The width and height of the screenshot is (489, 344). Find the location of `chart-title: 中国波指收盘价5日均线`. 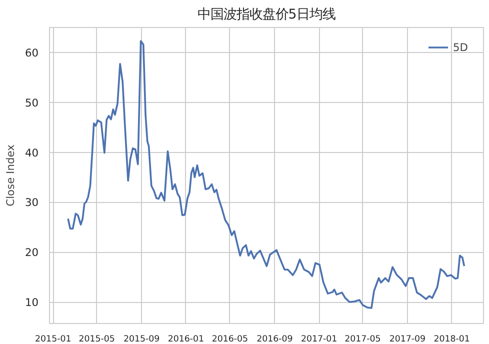

chart-title: 中国波指收盘价5日均线 is located at coordinates (266, 15).